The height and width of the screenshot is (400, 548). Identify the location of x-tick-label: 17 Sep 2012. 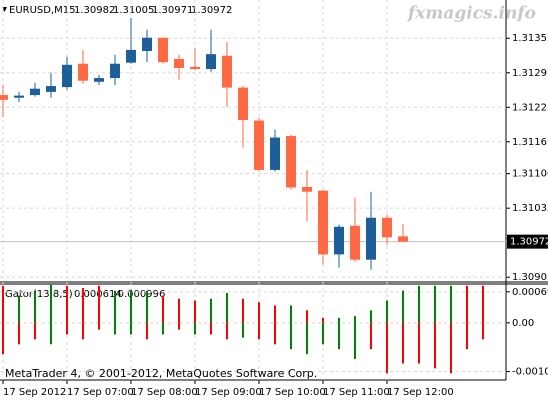
(34, 392).